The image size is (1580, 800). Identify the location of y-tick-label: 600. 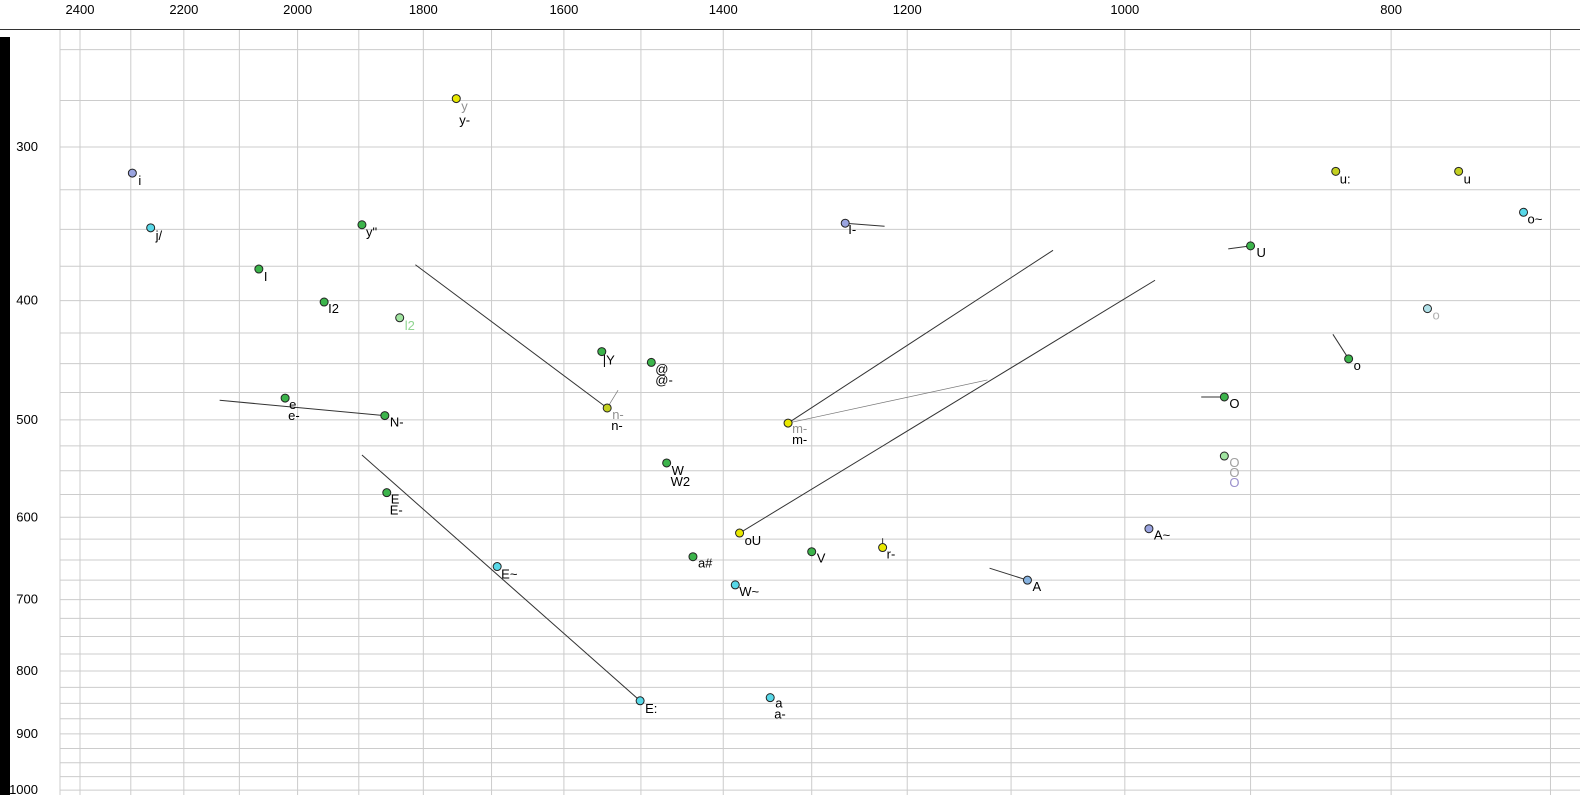
(27, 516).